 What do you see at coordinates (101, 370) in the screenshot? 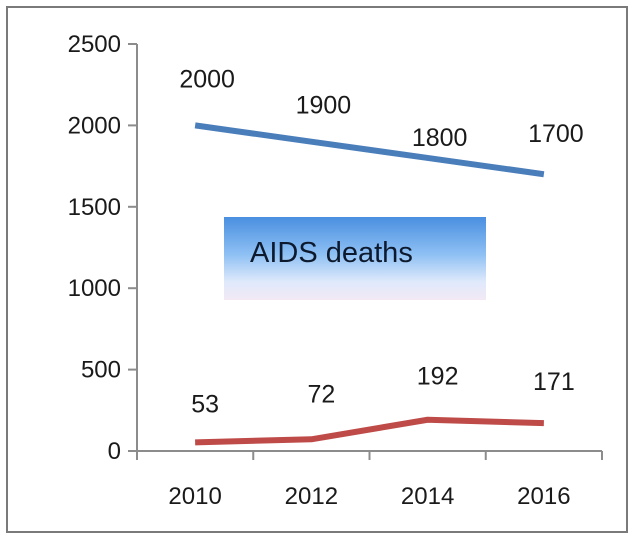
I see `y-tick-label: 500` at bounding box center [101, 370].